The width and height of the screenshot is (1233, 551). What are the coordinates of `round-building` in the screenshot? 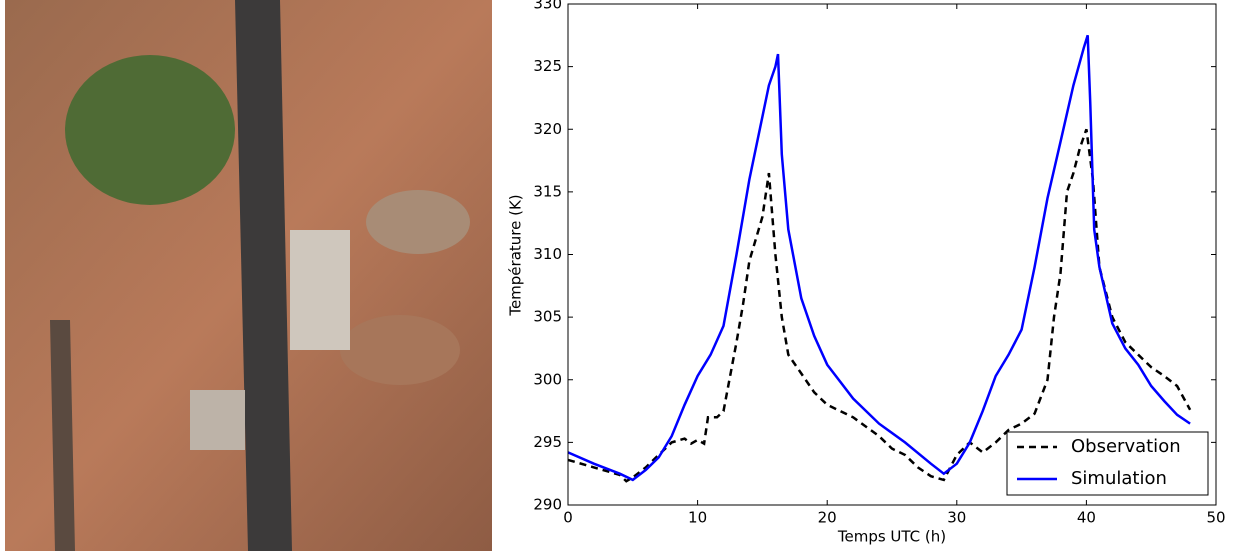 It's located at (418, 222).